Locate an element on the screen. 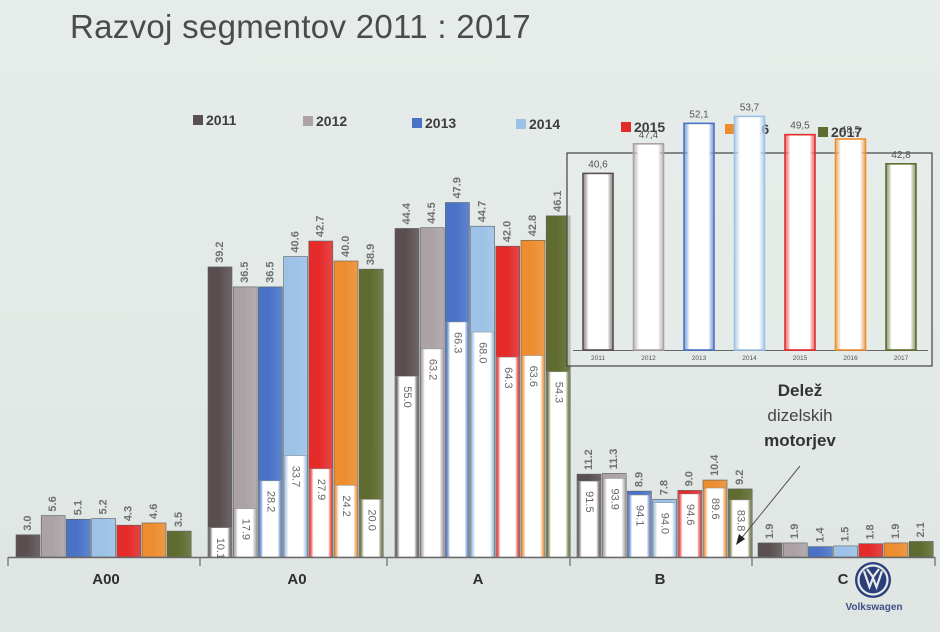  value-label-B-2016: 10.4 is located at coordinates (715, 465).